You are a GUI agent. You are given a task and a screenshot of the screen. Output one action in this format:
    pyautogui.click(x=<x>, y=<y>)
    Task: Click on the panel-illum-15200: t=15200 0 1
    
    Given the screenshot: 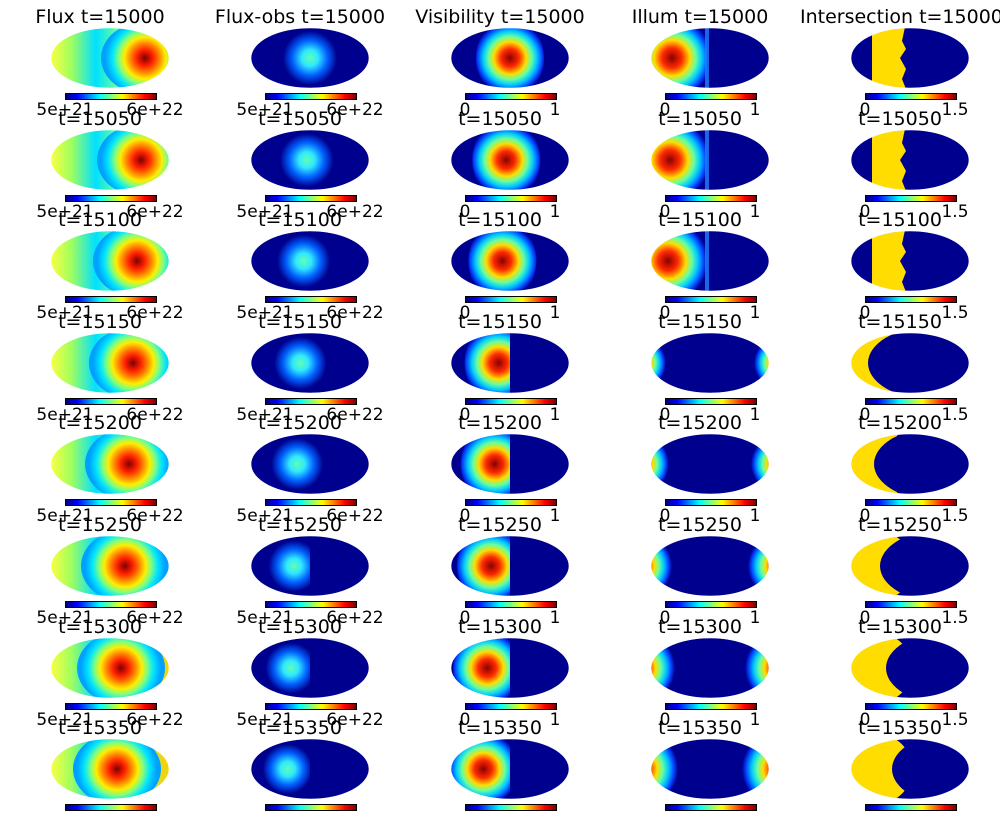 What is the action you would take?
    pyautogui.click(x=700, y=465)
    